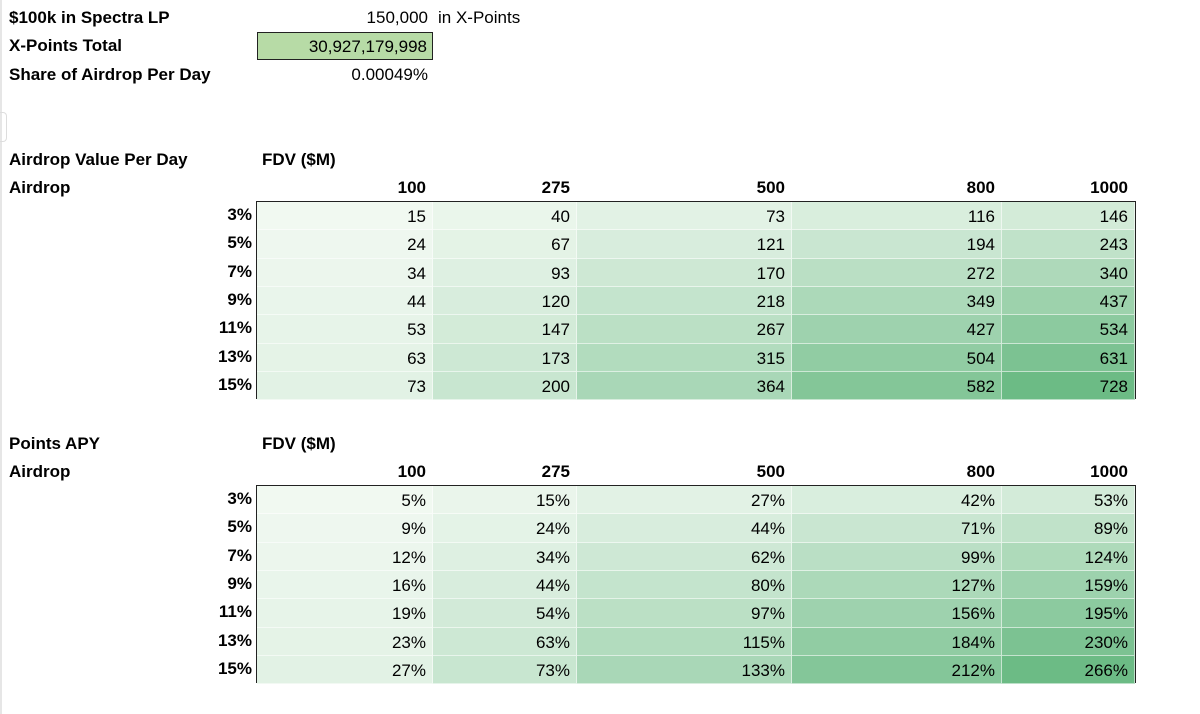  I want to click on table-cell: 437, so click(1068, 301).